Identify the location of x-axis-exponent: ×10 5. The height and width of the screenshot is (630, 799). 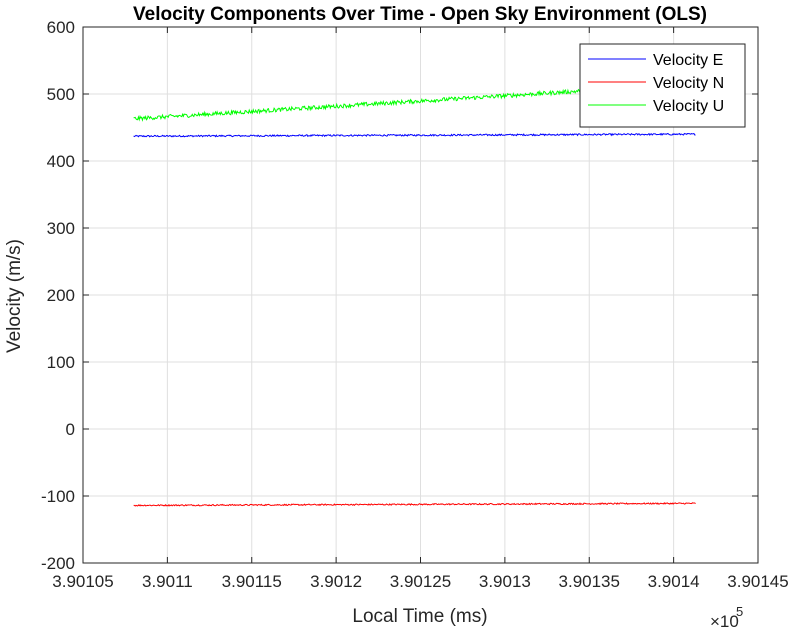
(726, 617).